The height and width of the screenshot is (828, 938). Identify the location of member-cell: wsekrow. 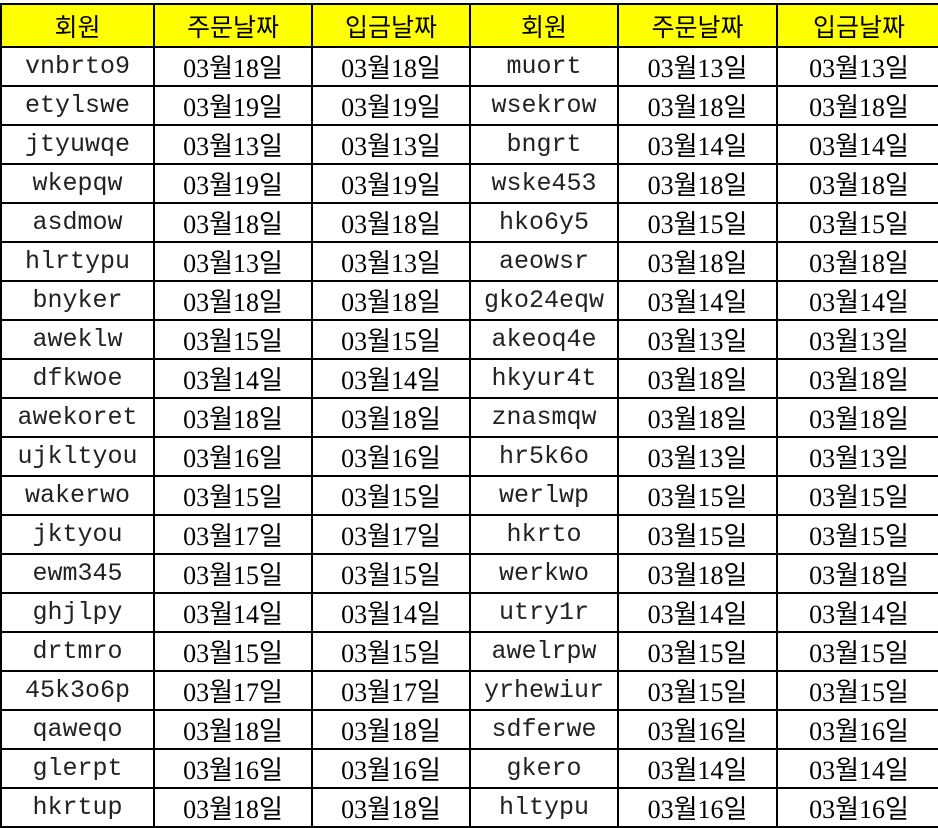
(544, 105).